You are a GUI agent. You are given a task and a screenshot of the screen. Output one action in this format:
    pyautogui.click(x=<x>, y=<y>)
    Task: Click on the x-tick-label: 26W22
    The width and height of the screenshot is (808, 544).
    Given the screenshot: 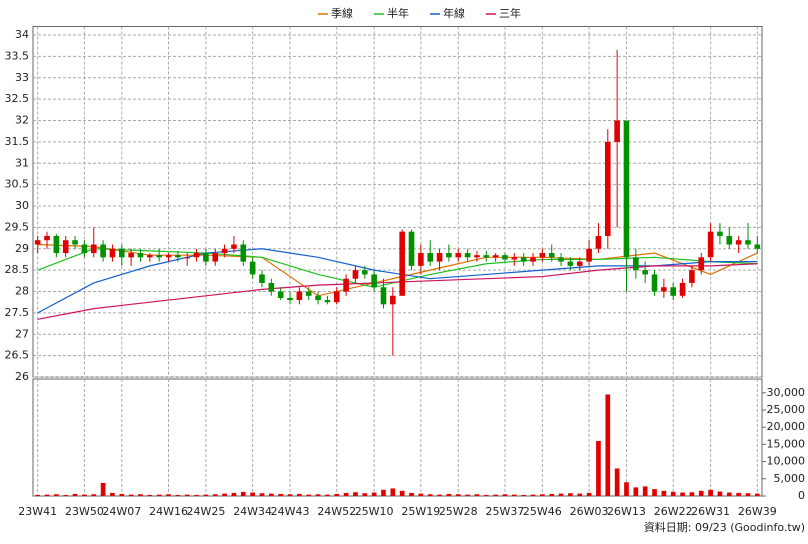 What is the action you would take?
    pyautogui.click(x=673, y=511)
    